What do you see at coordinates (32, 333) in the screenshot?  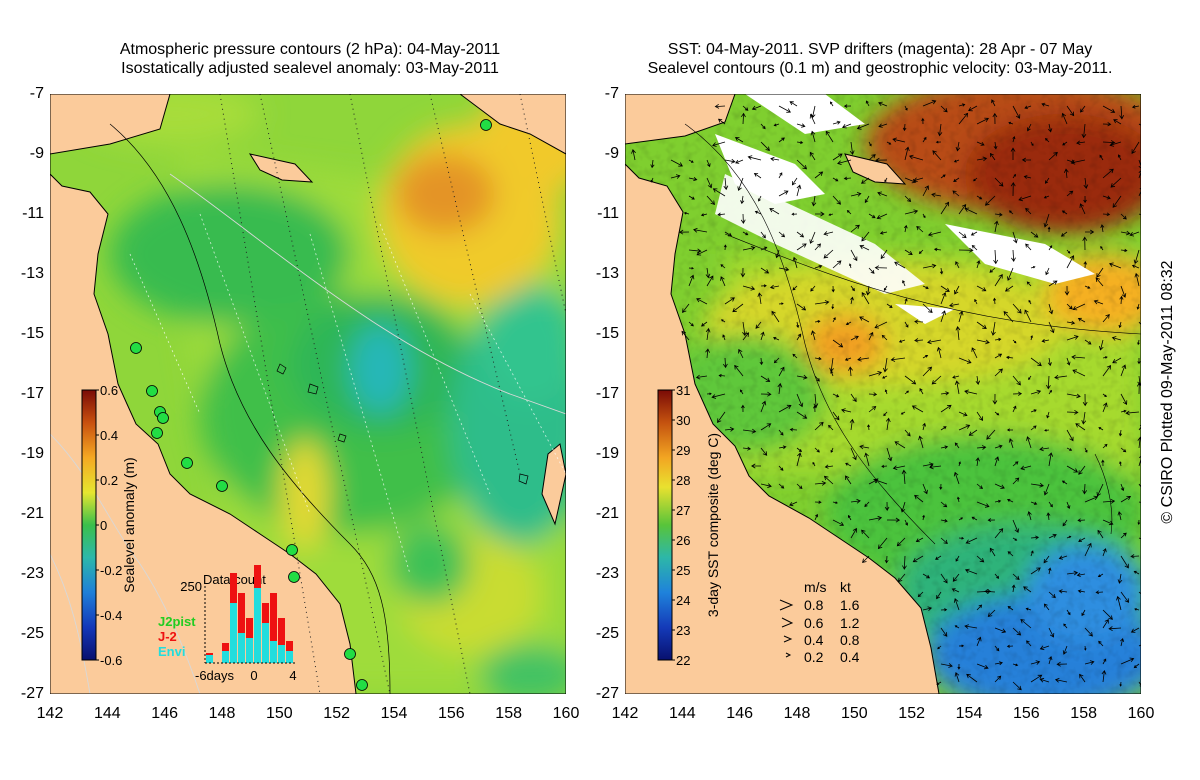 I see `left-lat-tick-label: -15` at bounding box center [32, 333].